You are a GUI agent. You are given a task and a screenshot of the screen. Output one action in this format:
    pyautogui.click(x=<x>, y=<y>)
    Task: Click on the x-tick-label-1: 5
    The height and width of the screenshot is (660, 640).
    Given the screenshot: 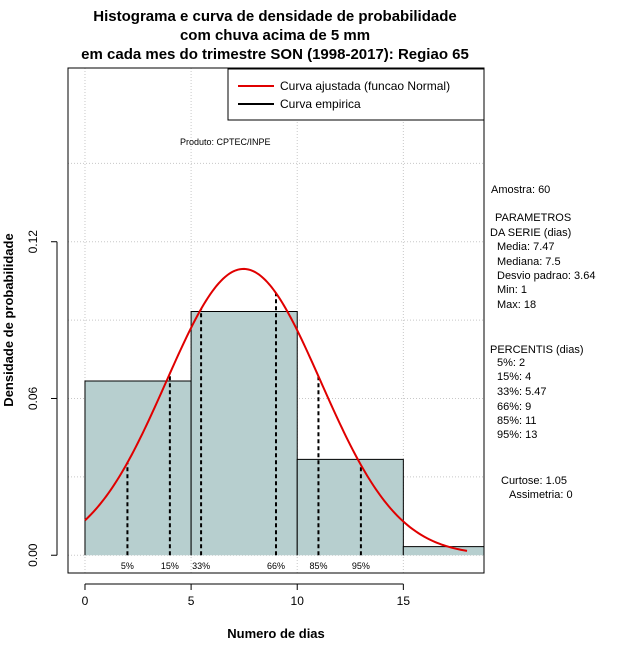 What is the action you would take?
    pyautogui.click(x=191, y=601)
    